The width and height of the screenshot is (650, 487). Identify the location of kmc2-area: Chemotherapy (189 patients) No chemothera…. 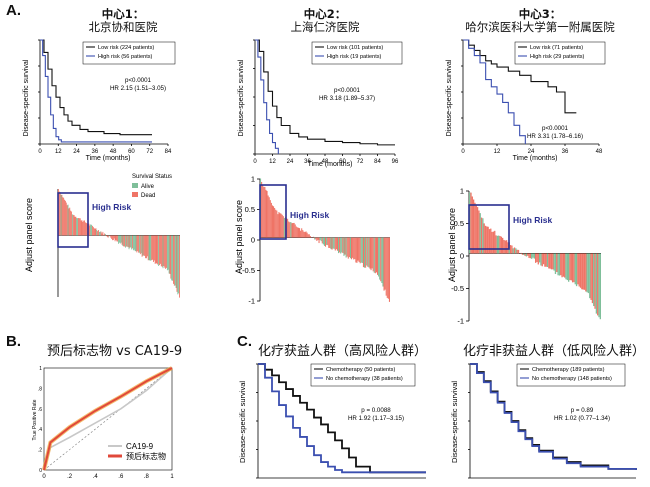
(552, 421).